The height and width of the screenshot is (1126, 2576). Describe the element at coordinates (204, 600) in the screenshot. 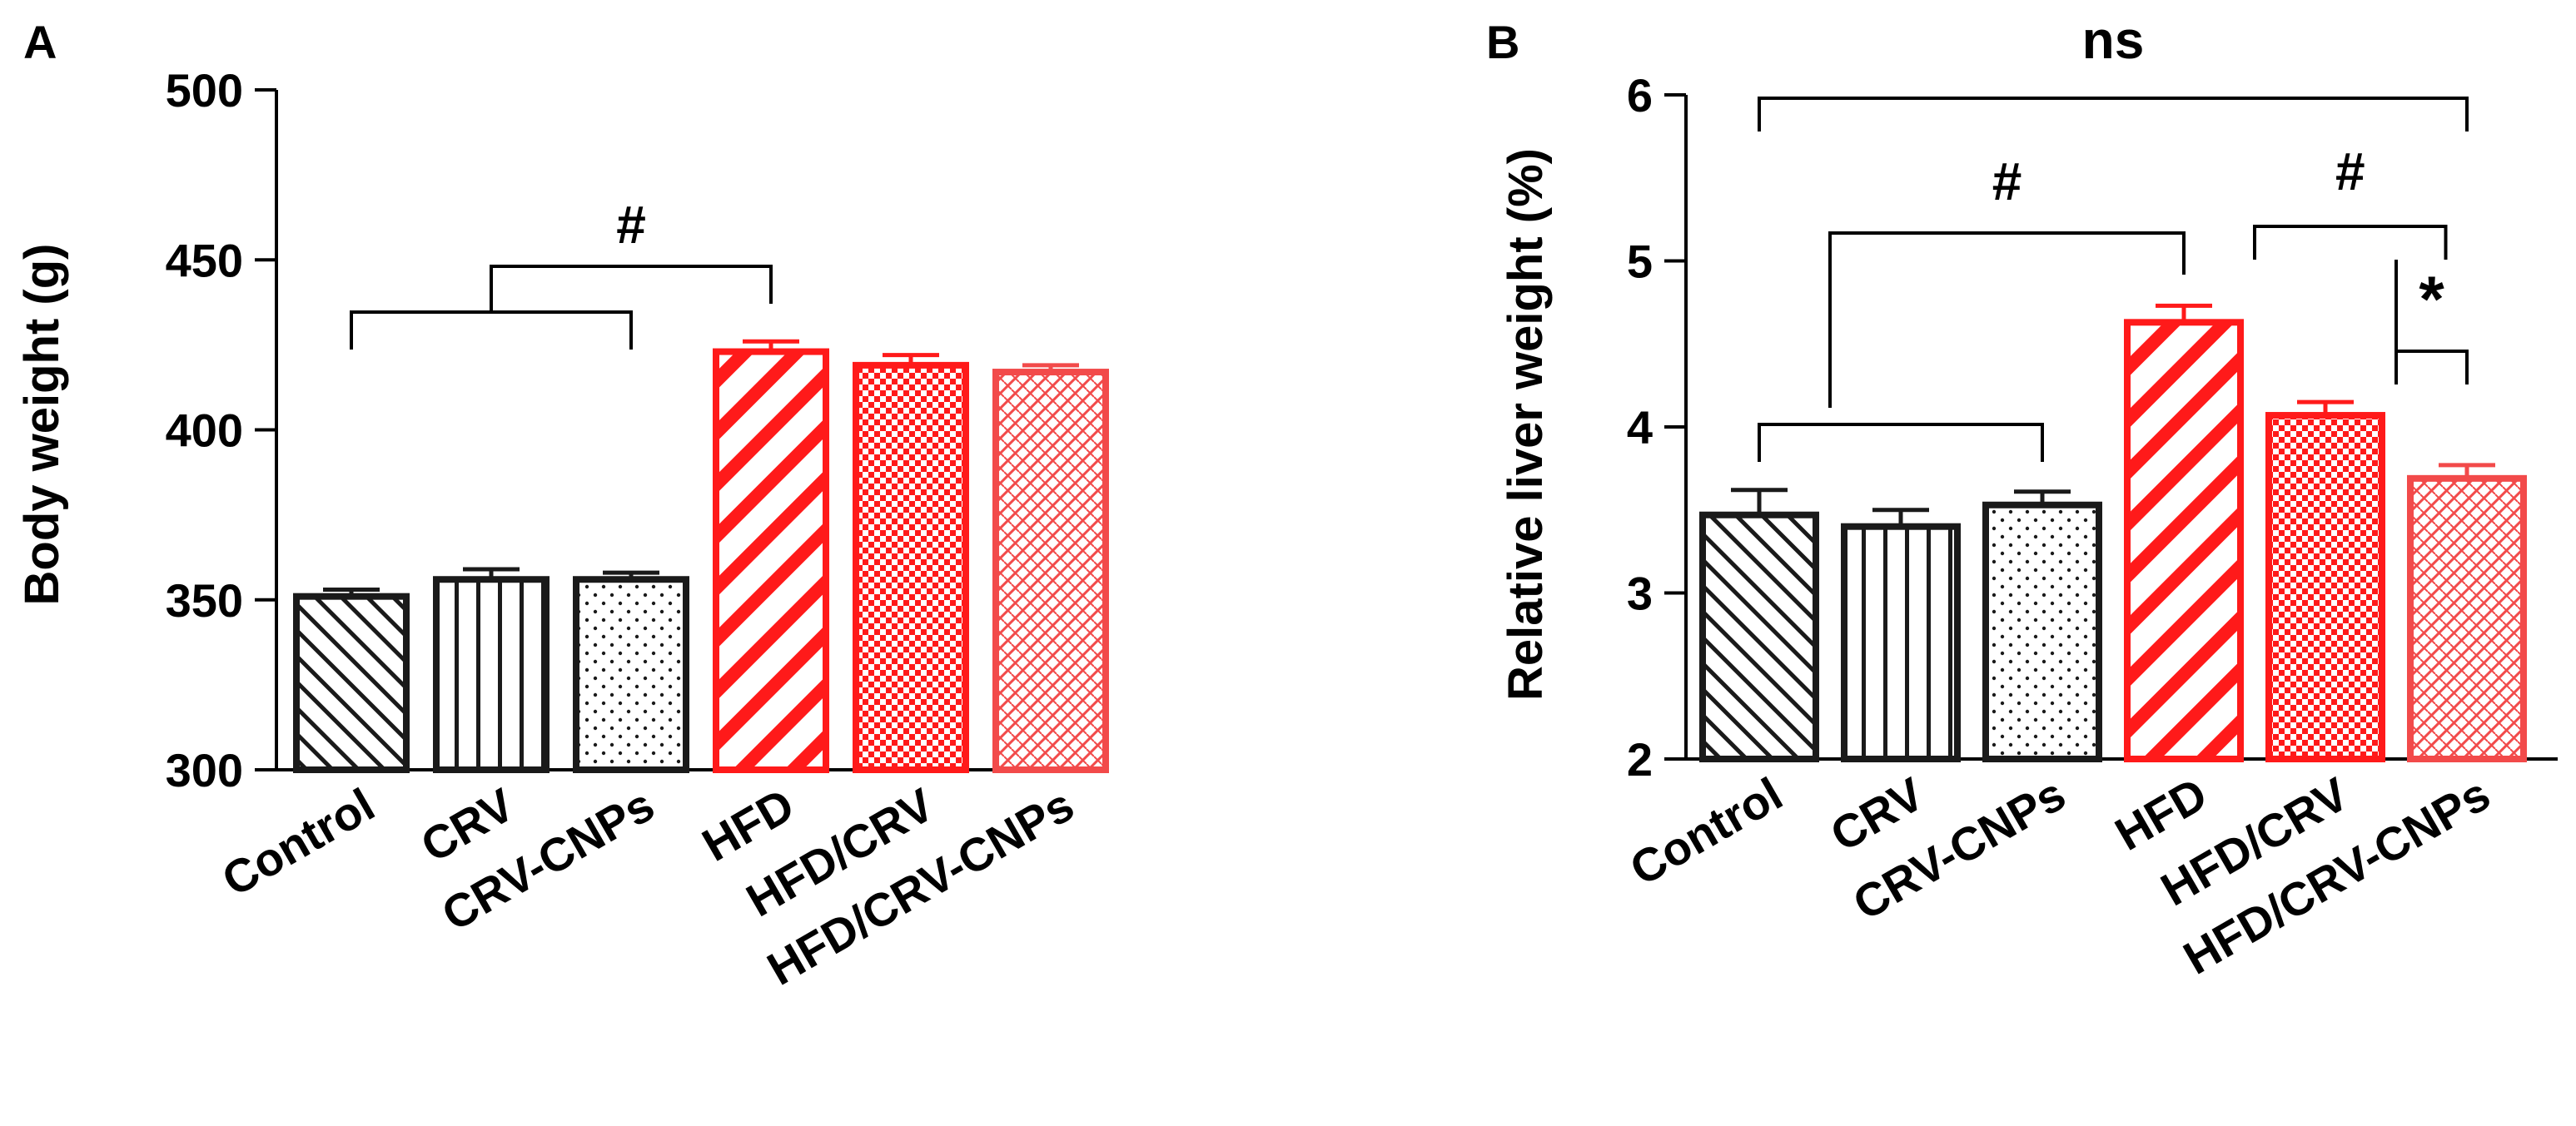

I see `y-tick-label: 350` at that location.